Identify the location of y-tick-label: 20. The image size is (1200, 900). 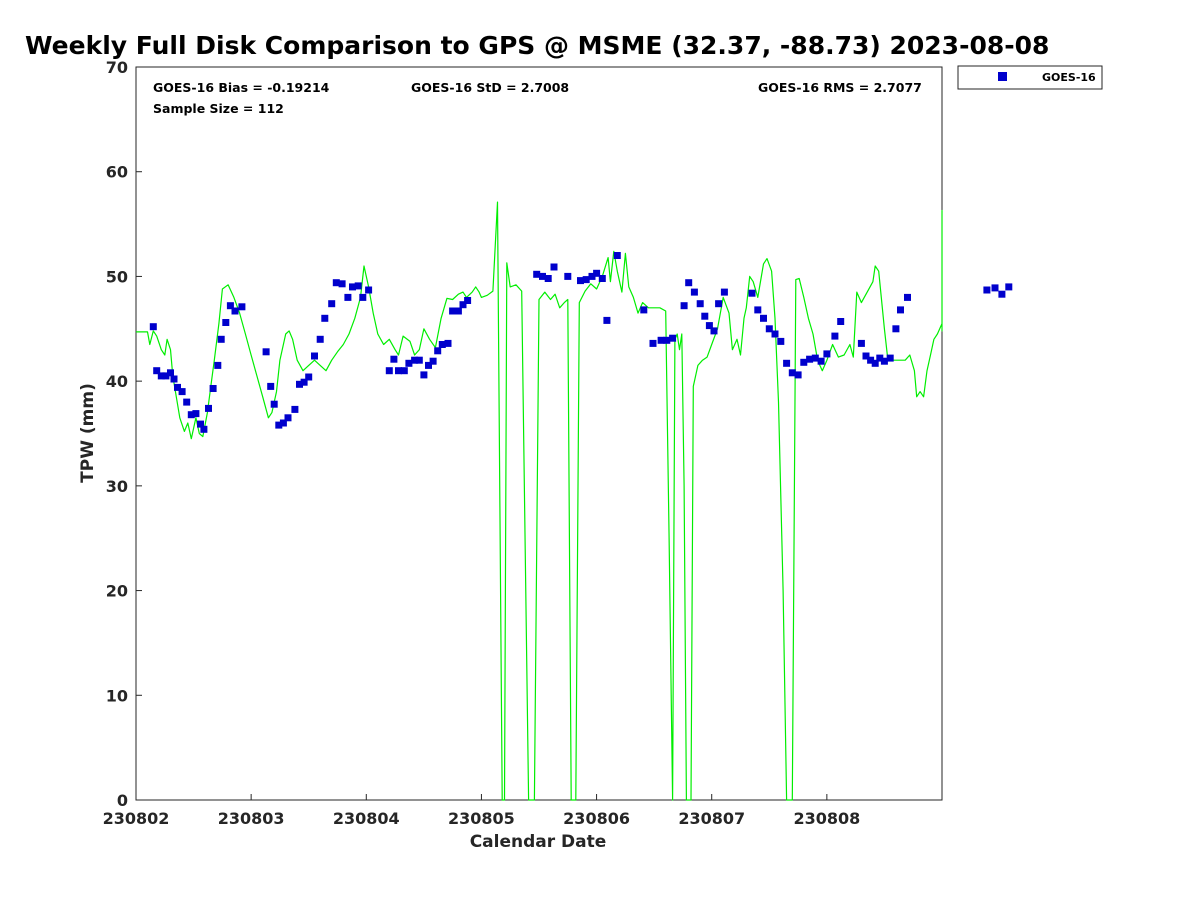
(117, 591).